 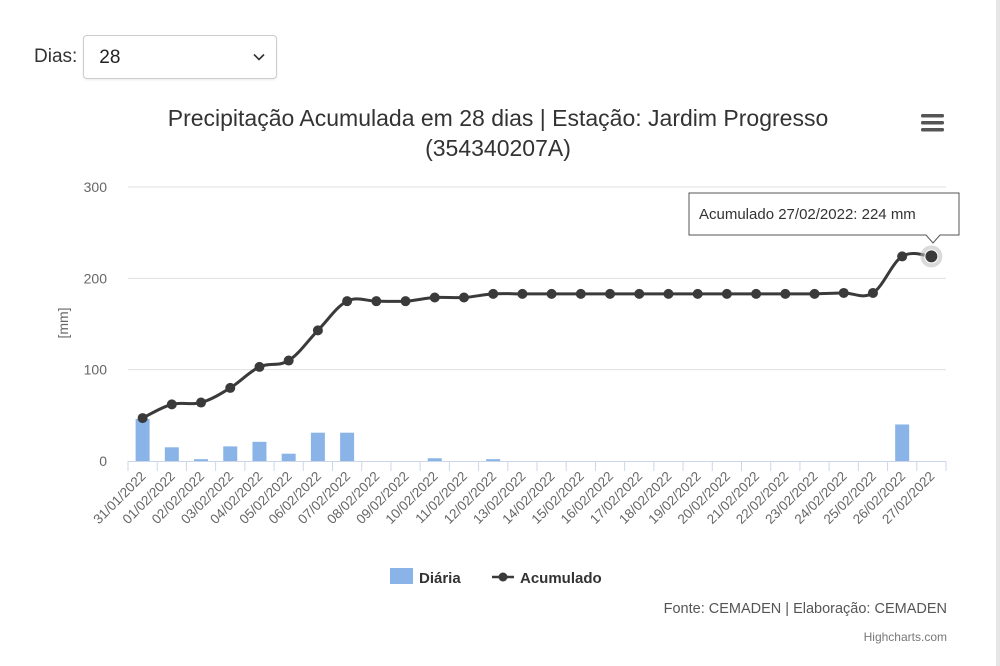 What do you see at coordinates (503, 577) in the screenshot?
I see `legend-swatch-acumulado` at bounding box center [503, 577].